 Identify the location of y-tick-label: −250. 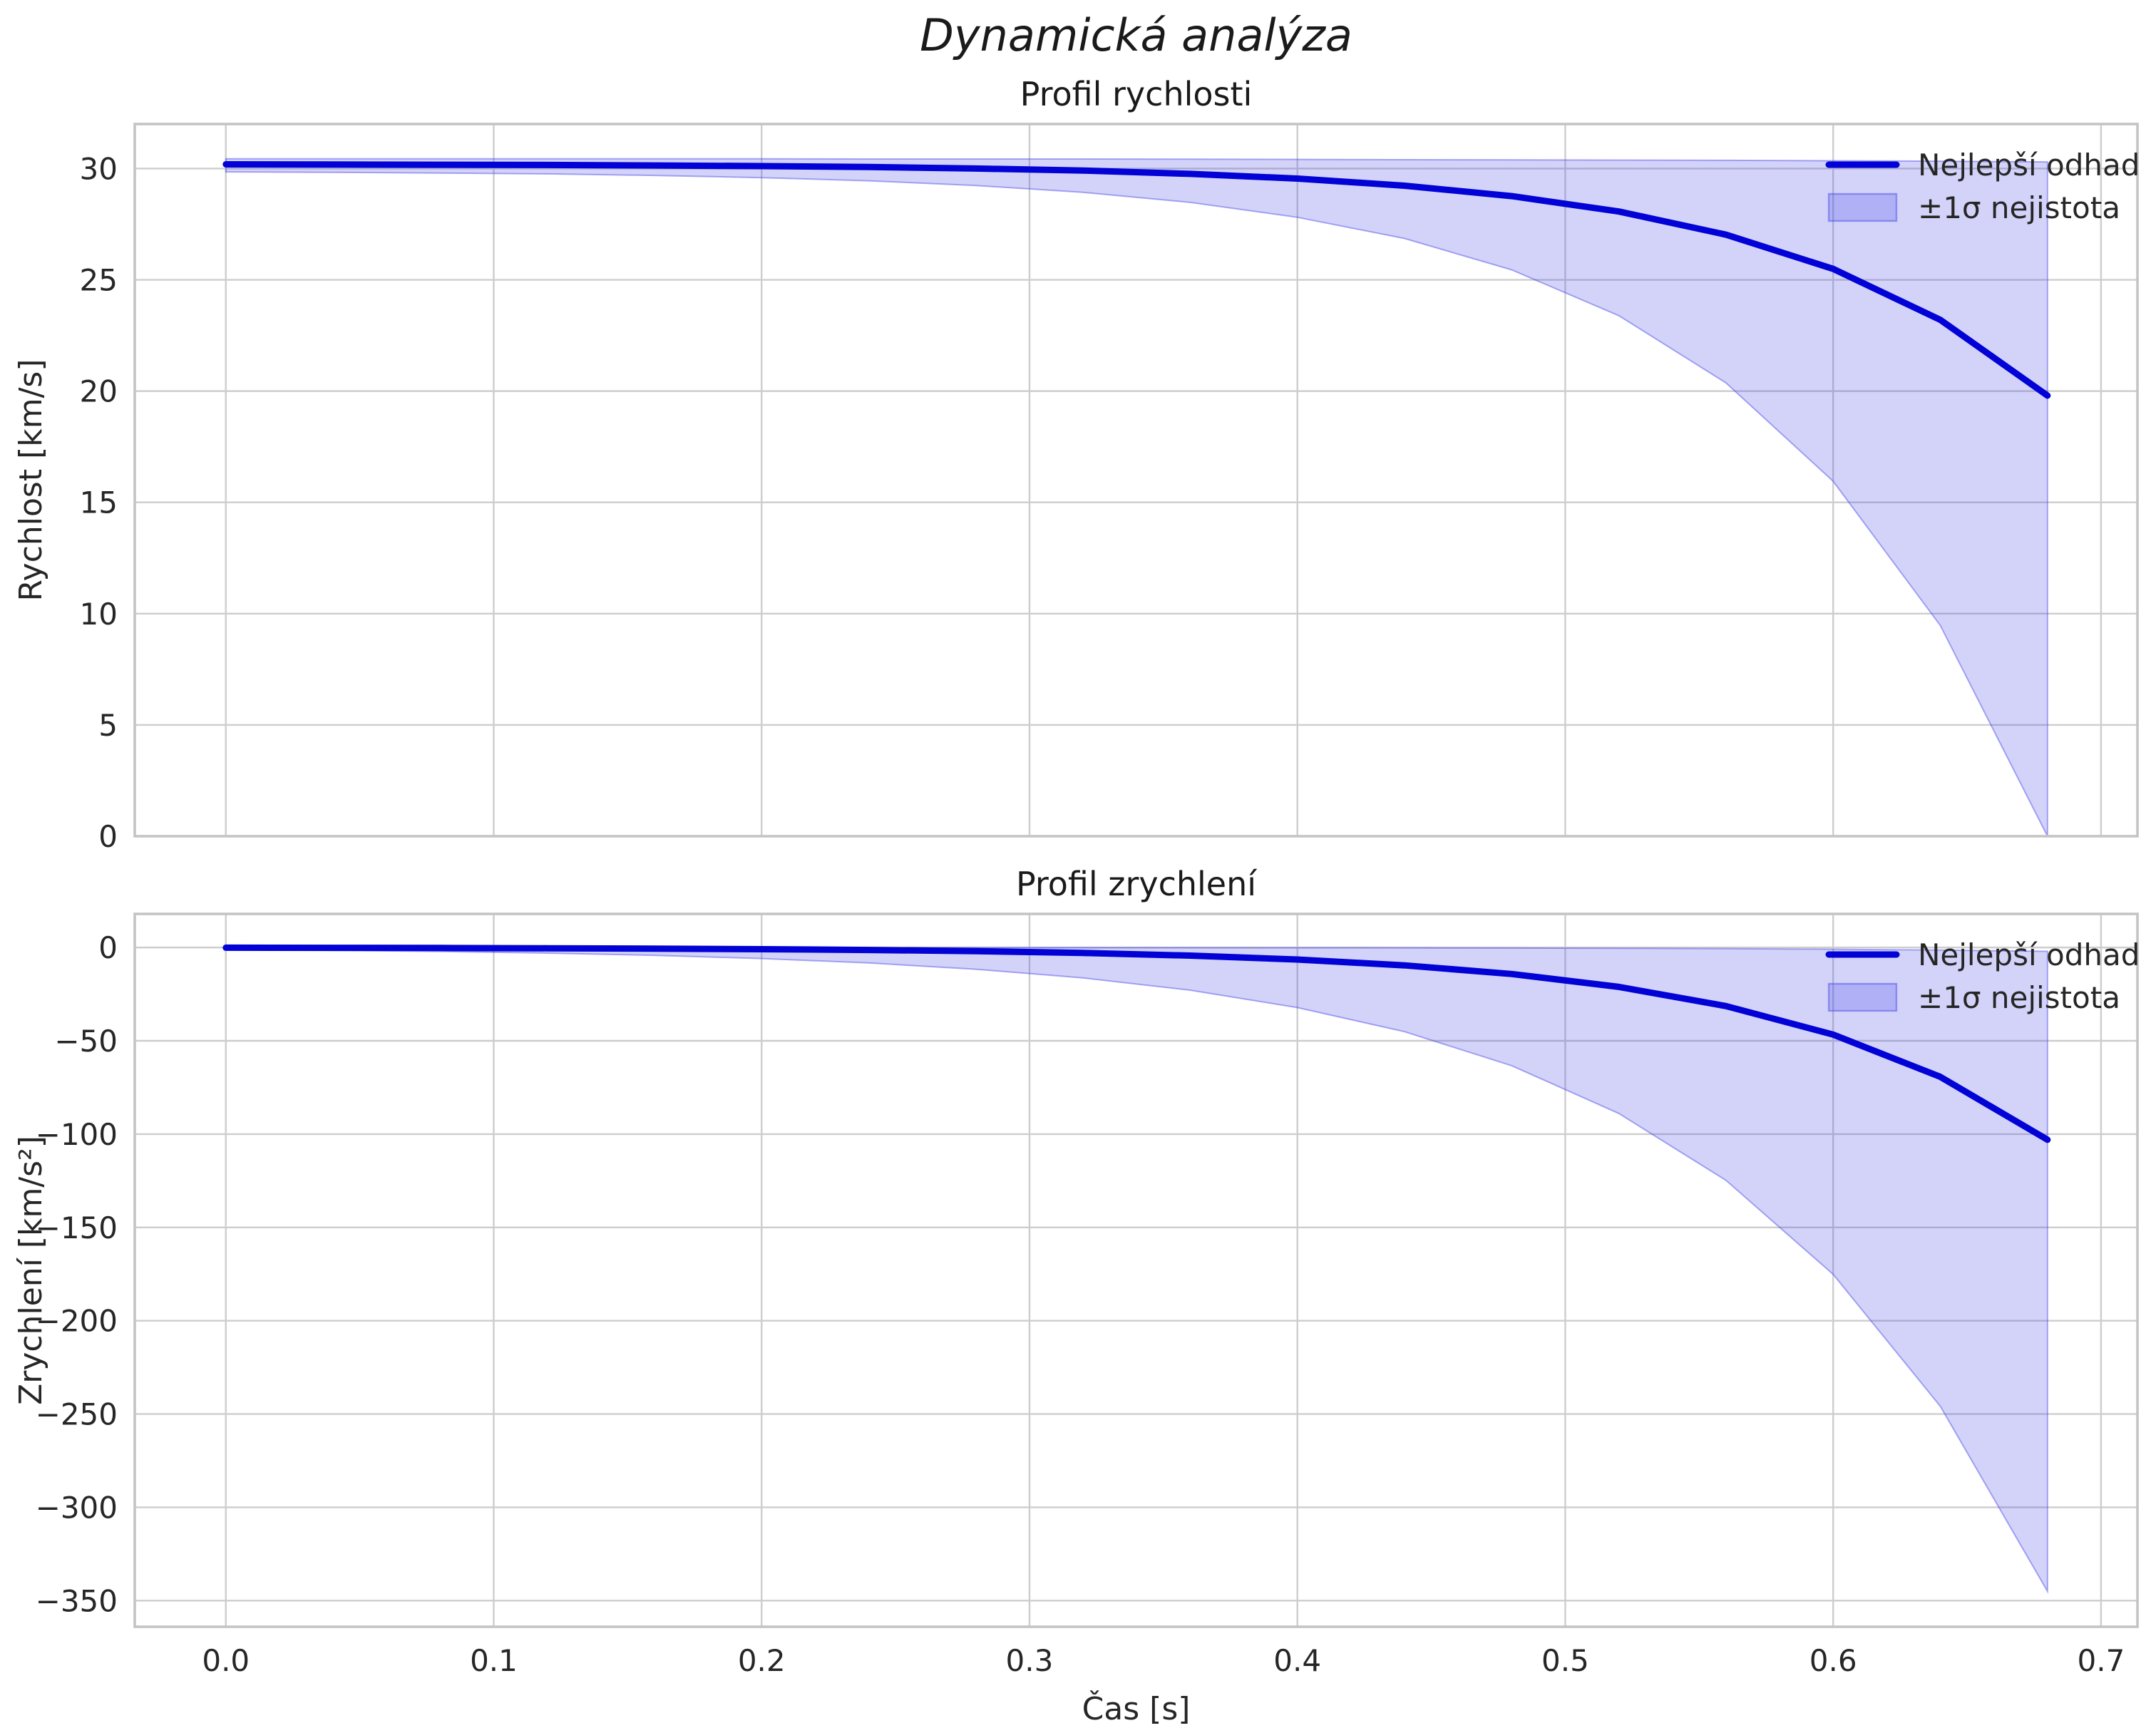
(77, 1414).